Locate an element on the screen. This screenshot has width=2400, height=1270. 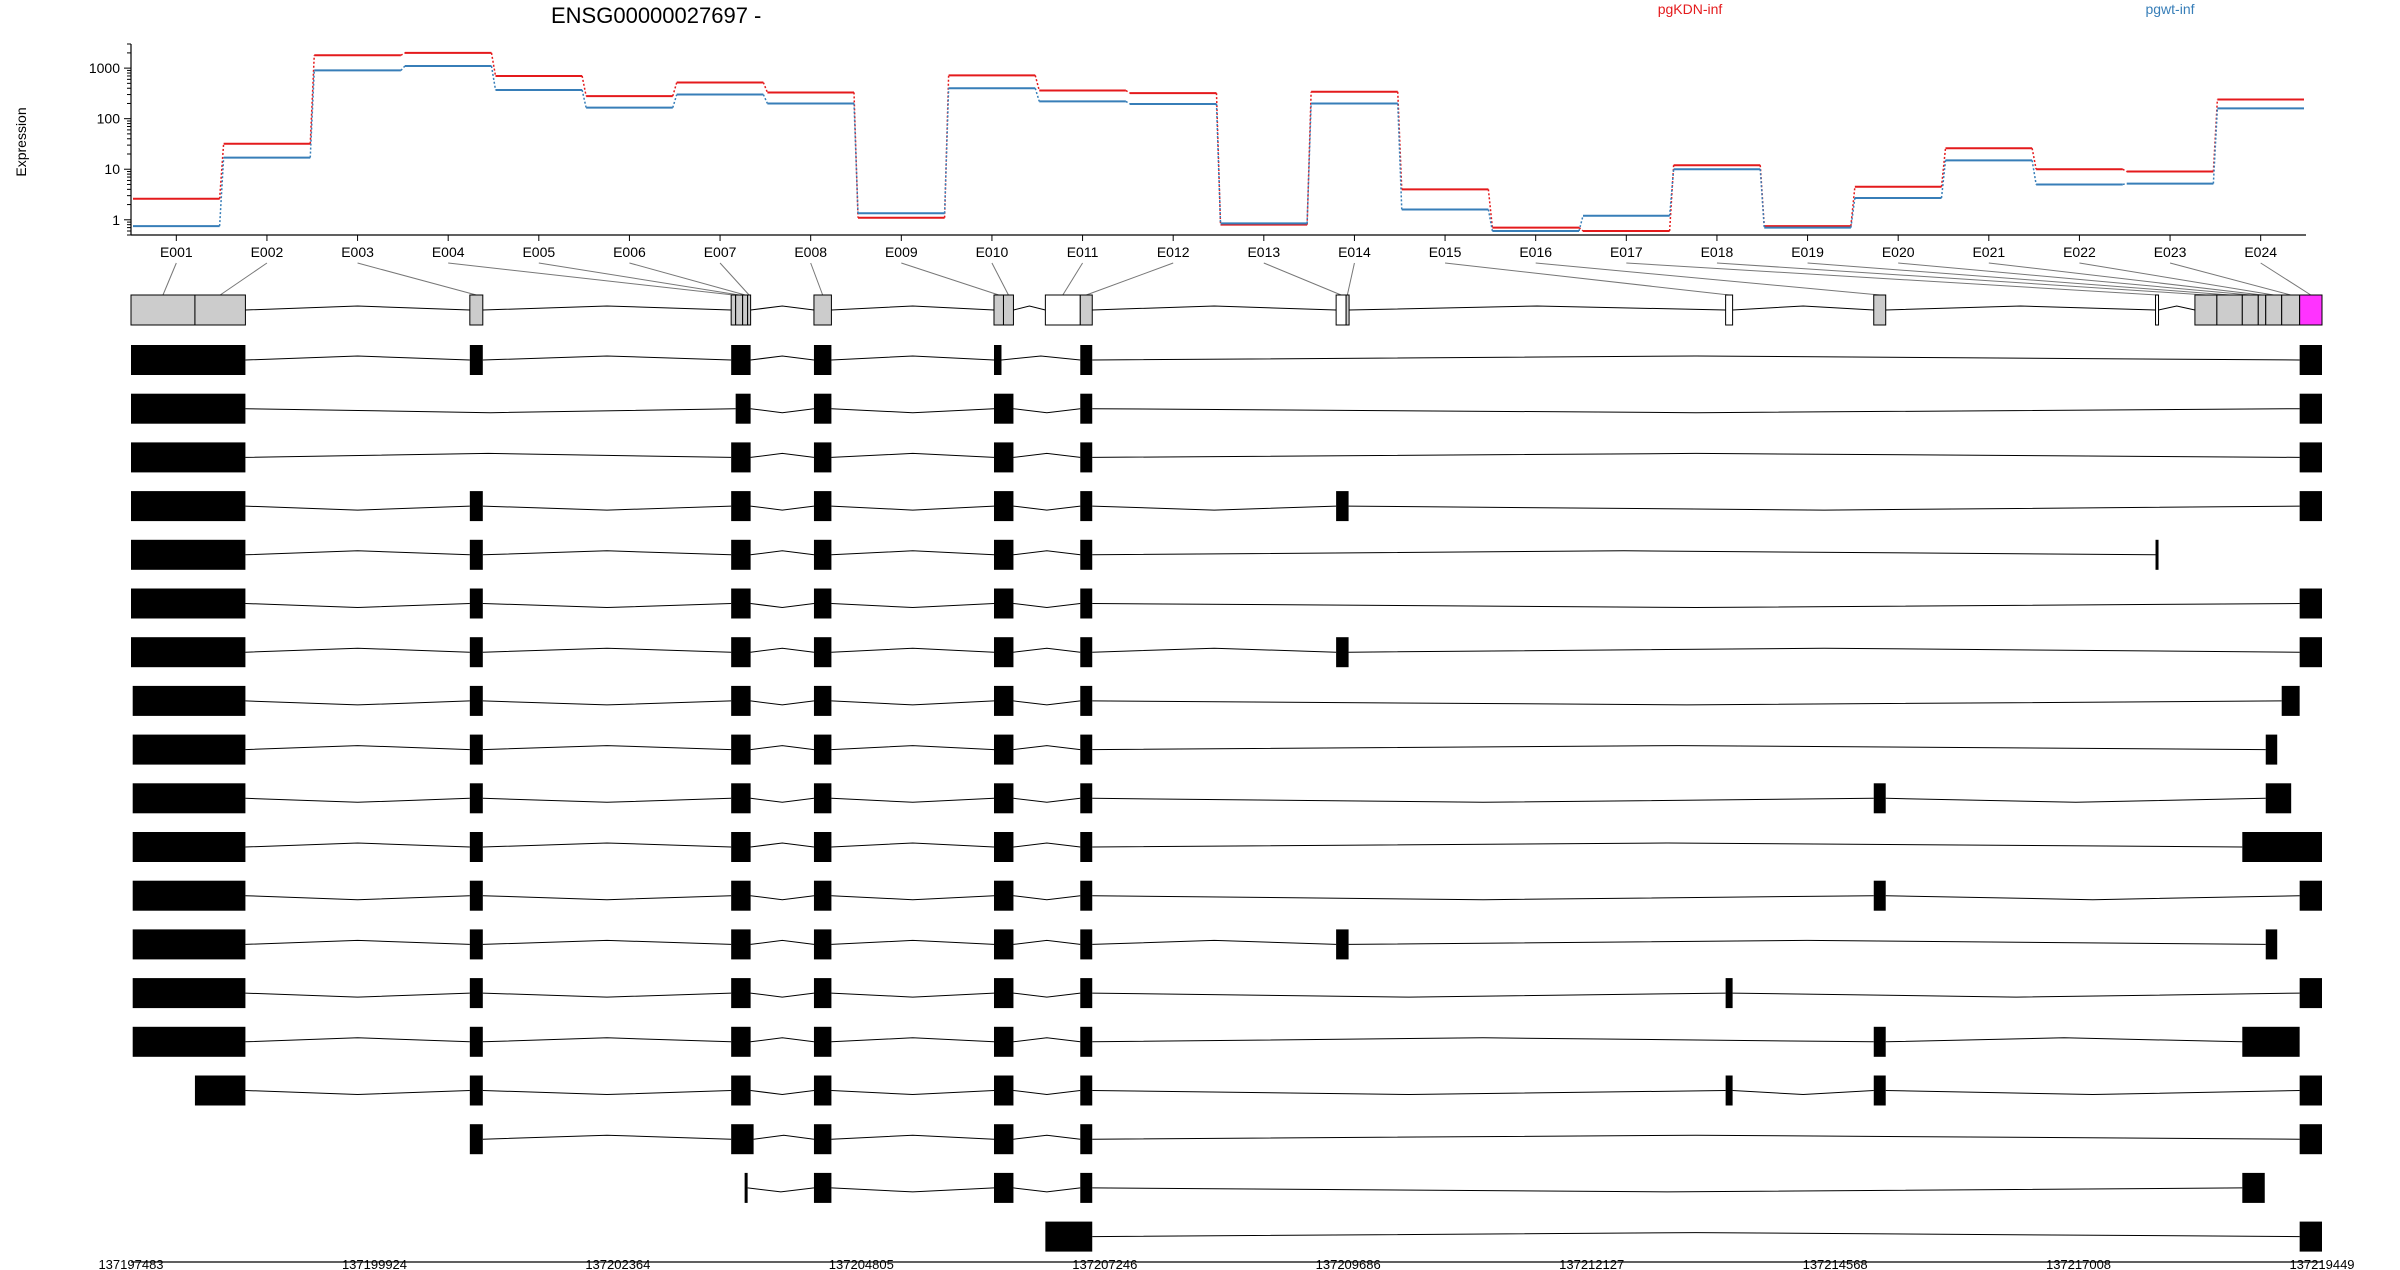
exon-bin-connector-e022 is located at coordinates (2176, 279).